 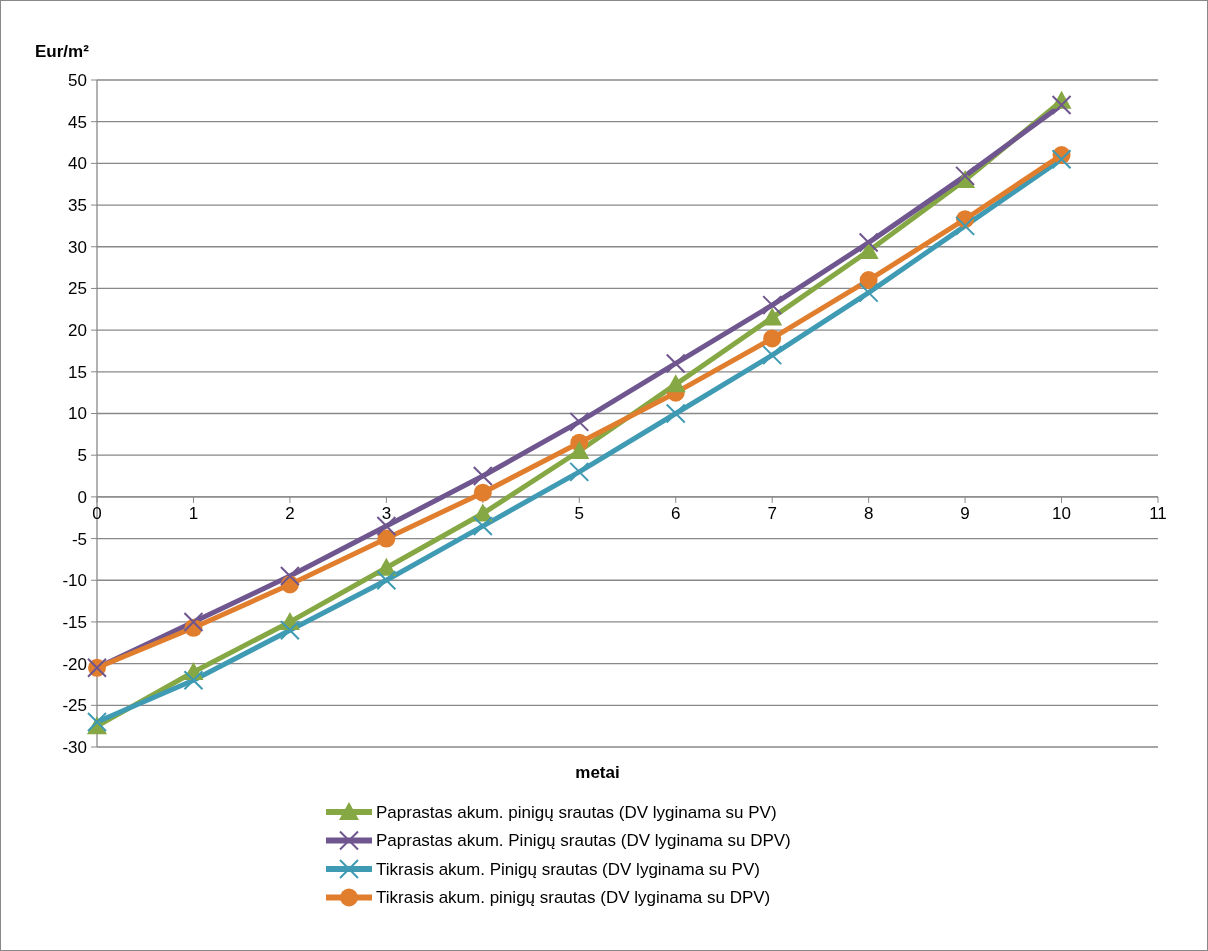 I want to click on x-axis-title: metai, so click(x=597, y=772).